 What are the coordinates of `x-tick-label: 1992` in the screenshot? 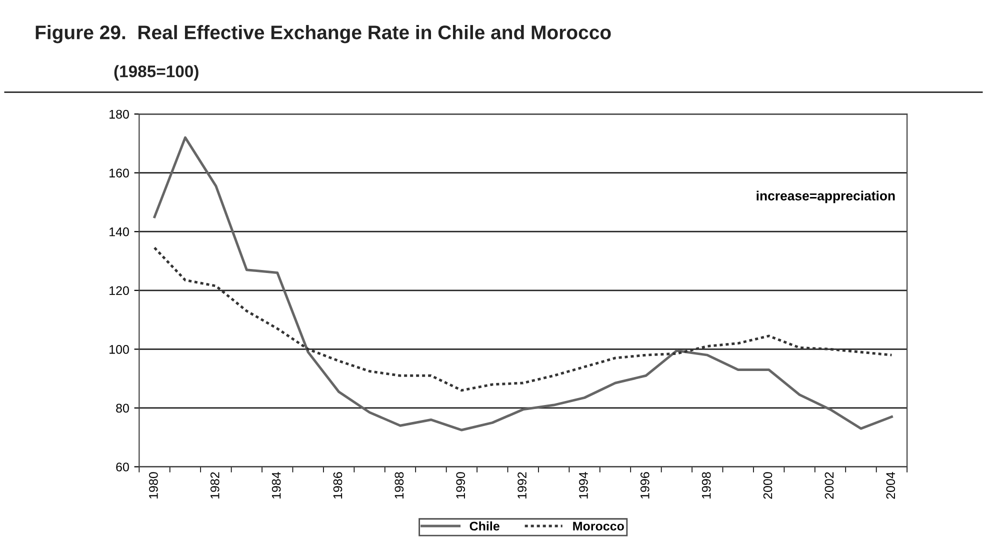 It's located at (522, 485).